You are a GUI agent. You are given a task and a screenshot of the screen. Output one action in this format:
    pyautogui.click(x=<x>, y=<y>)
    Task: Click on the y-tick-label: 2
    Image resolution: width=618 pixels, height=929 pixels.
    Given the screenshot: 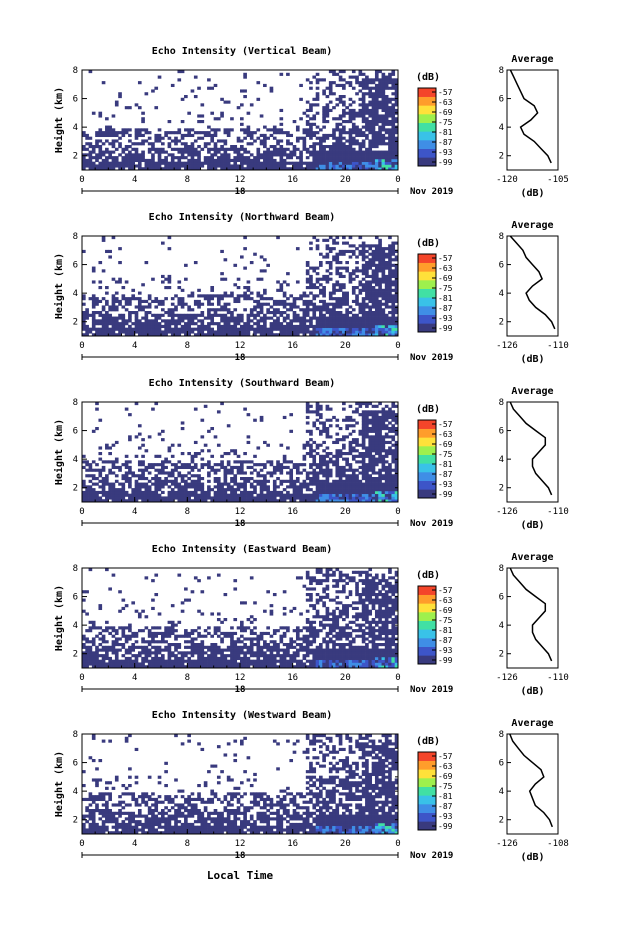 What is the action you would take?
    pyautogui.click(x=75, y=157)
    